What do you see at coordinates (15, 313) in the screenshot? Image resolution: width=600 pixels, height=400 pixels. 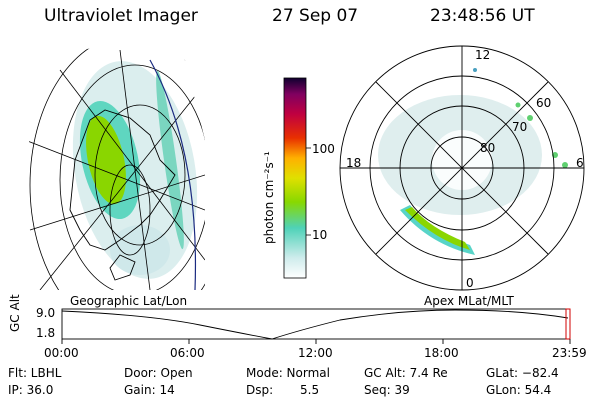 I see `altitude-ylabel: GC Alt` at bounding box center [15, 313].